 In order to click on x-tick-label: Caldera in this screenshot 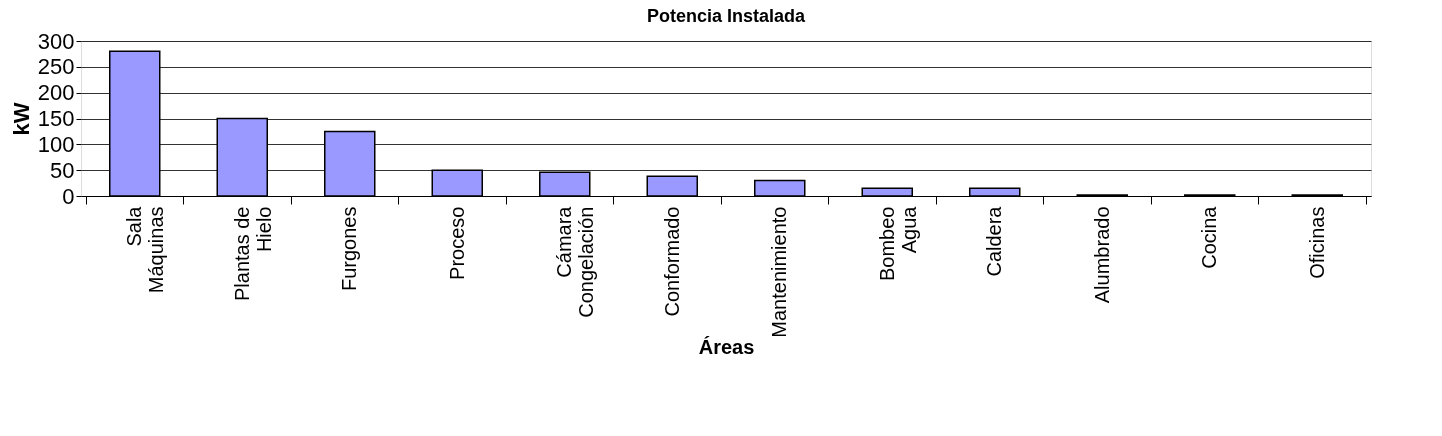, I will do `click(994, 241)`.